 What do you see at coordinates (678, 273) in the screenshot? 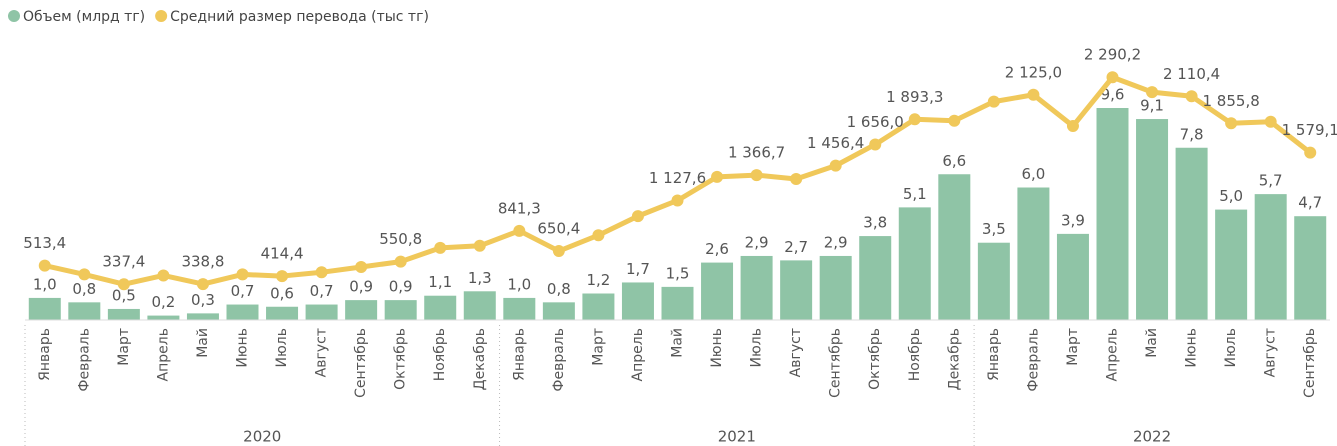
I see `bar-label: 1,5` at bounding box center [678, 273].